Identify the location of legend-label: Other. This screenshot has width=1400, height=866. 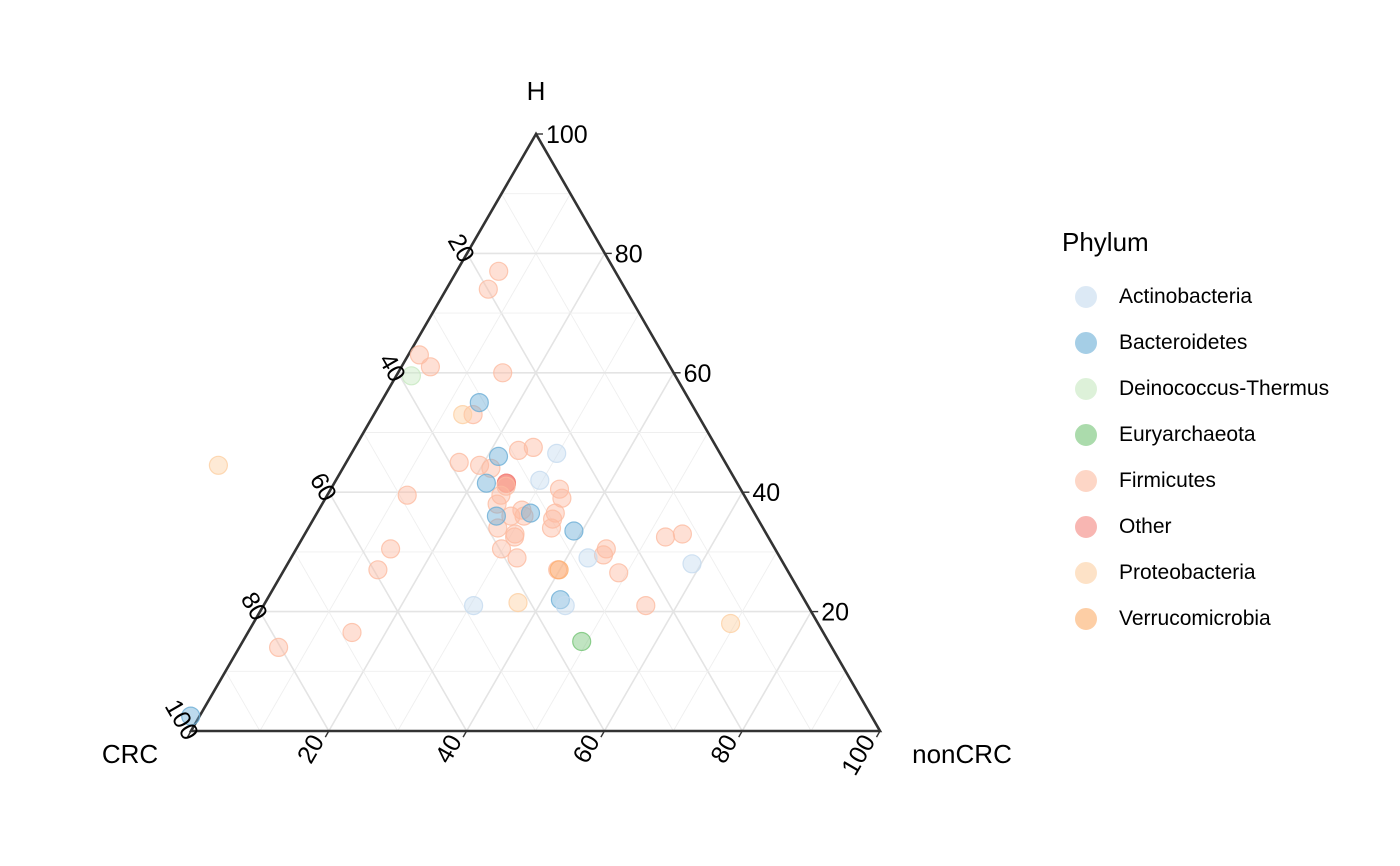
(1145, 526).